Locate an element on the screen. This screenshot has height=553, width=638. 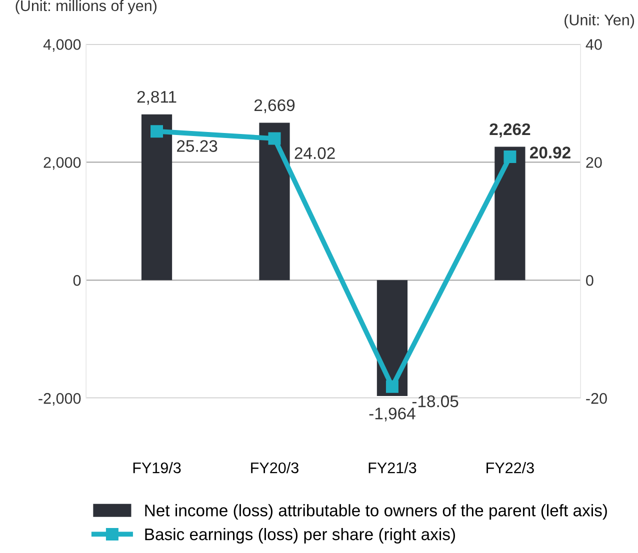
y2-axis-title: (Unit: Yen) is located at coordinates (599, 21).